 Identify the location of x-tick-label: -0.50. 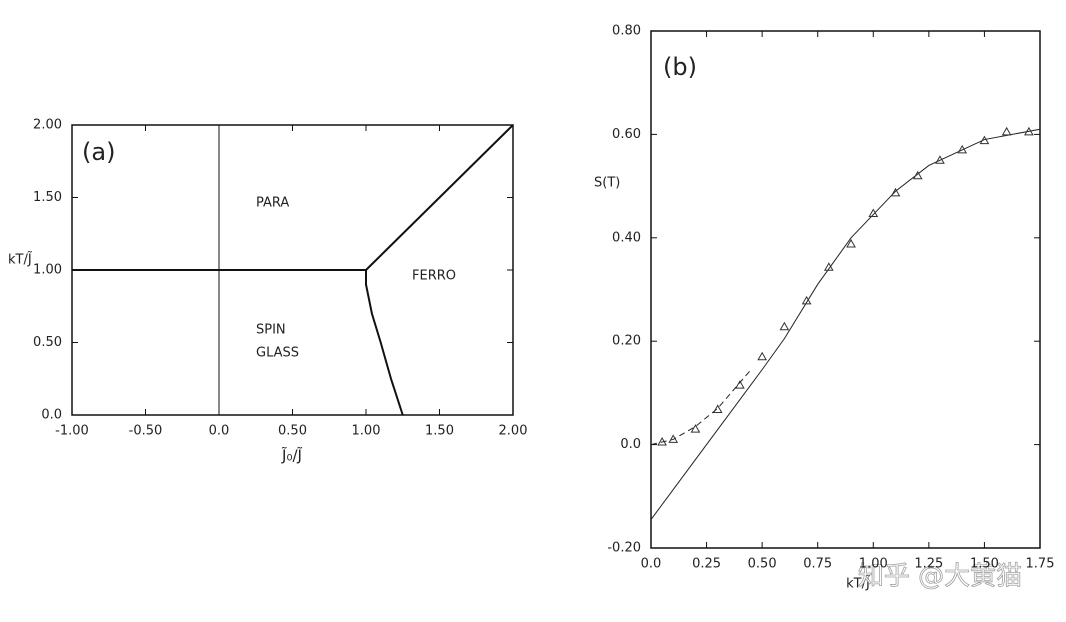
(146, 431).